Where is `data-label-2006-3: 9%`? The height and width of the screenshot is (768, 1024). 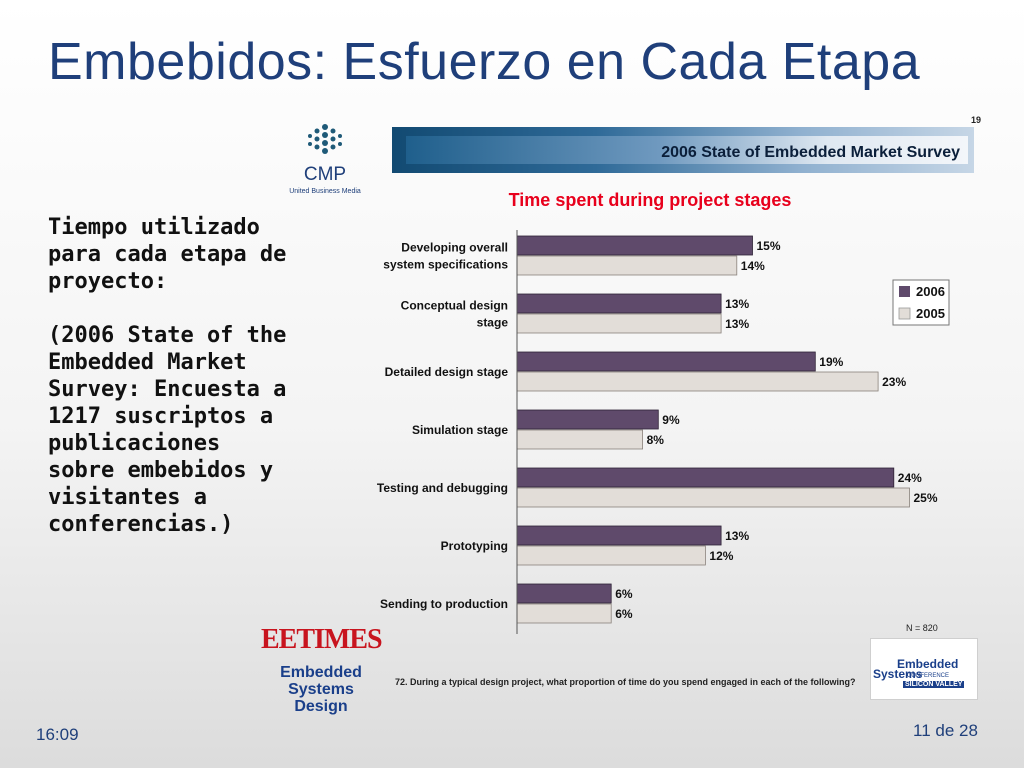
data-label-2006-3: 9% is located at coordinates (671, 420).